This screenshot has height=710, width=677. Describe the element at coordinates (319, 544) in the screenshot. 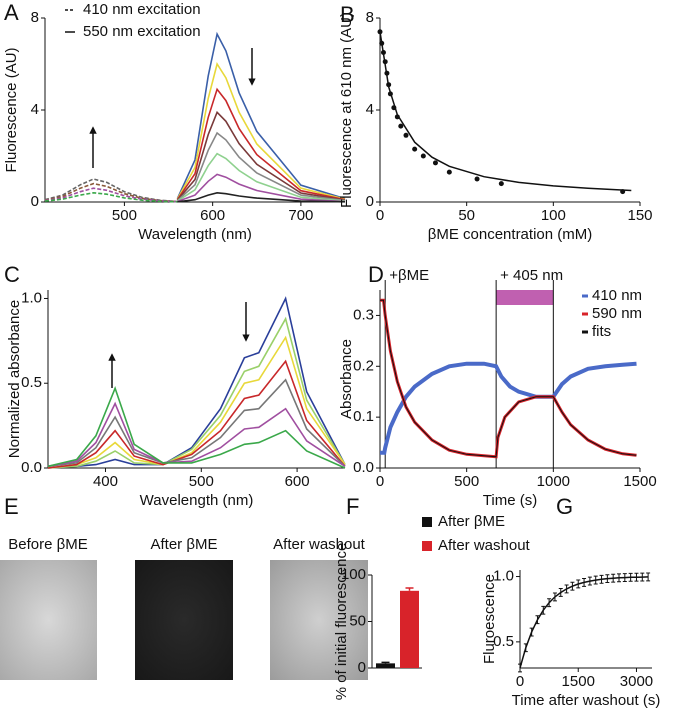

I see `image-label: After washout` at that location.